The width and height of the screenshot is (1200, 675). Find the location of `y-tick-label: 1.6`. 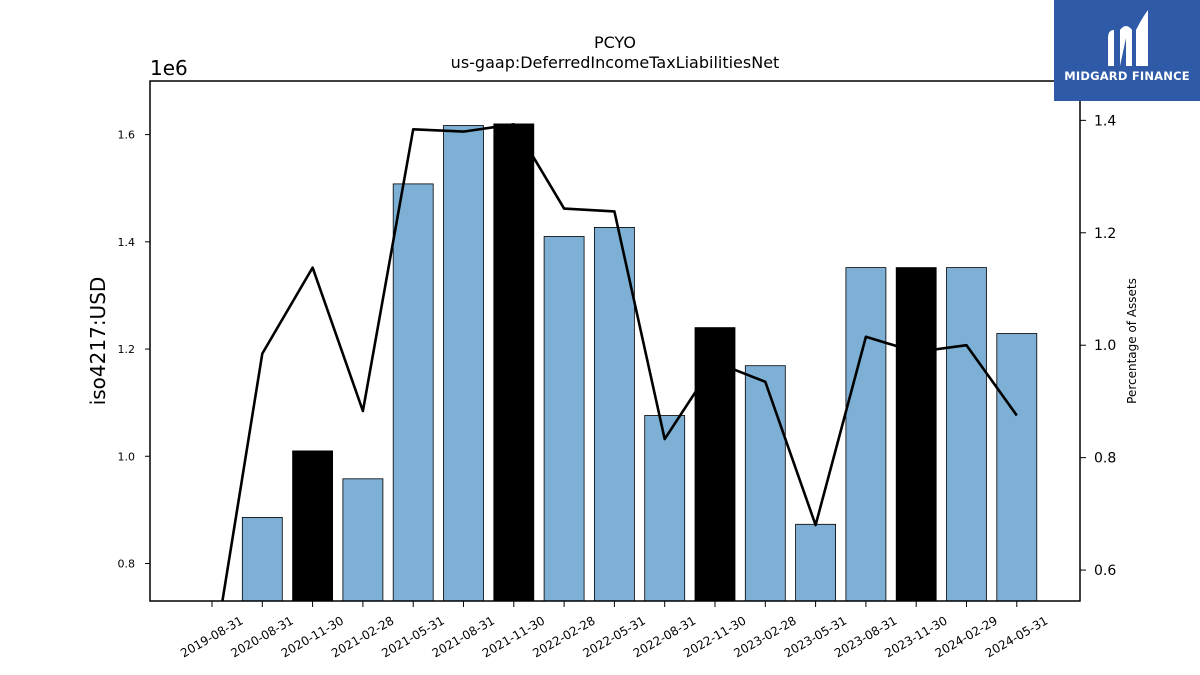

y-tick-label: 1.6 is located at coordinates (127, 135).